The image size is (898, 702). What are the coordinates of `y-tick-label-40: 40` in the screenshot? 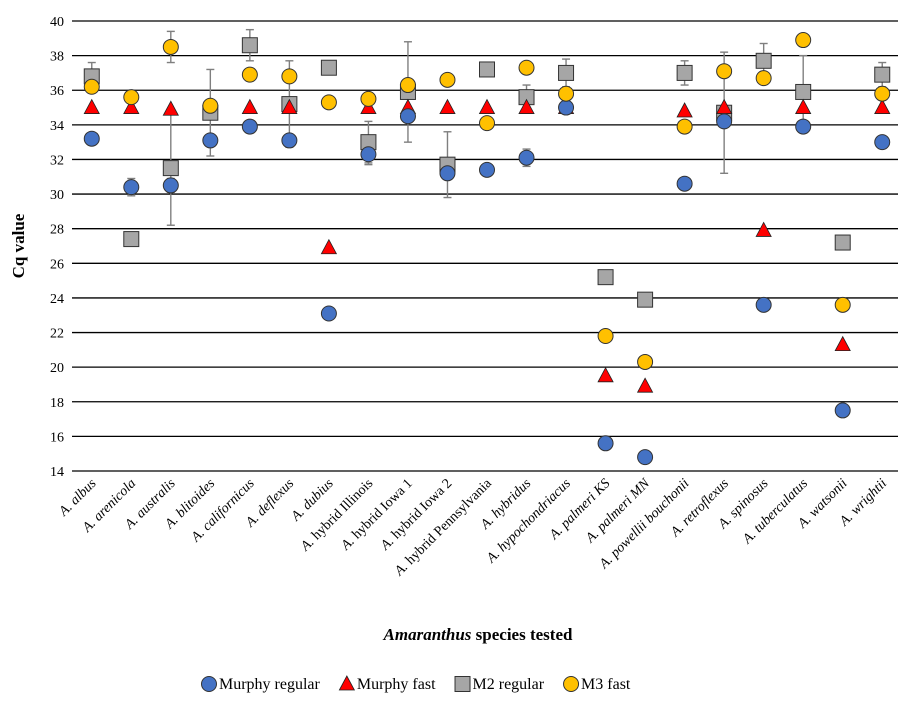 It's located at (57, 22).